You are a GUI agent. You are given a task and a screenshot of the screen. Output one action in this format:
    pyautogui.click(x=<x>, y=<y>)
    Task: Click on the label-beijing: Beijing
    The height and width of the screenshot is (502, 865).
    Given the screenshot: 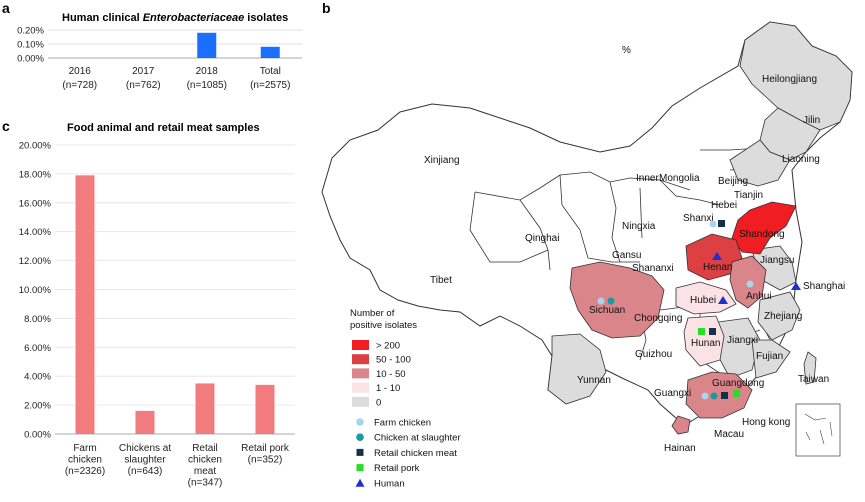 What is the action you would take?
    pyautogui.click(x=733, y=181)
    